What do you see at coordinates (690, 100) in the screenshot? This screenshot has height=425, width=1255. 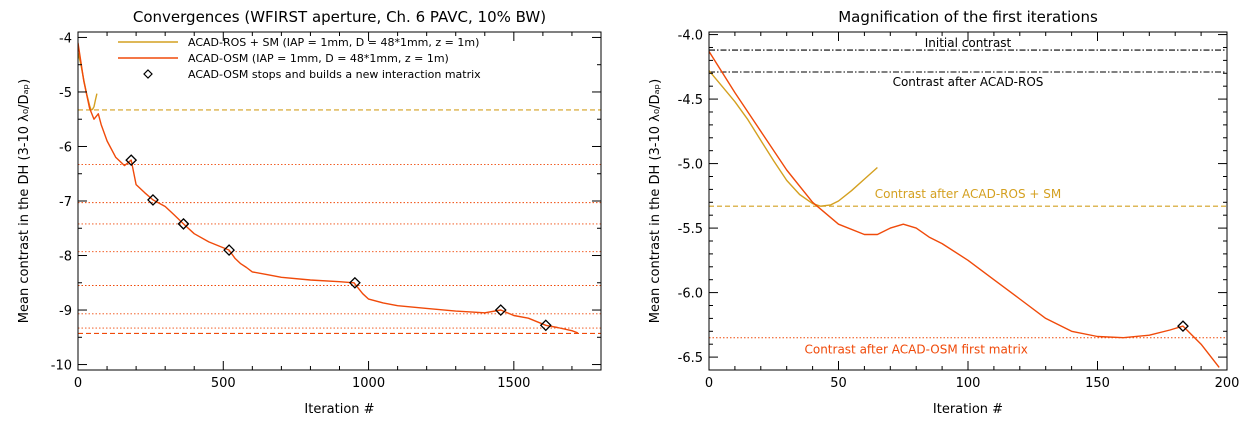 I see `y-tick-label: -4.5` at bounding box center [690, 100].